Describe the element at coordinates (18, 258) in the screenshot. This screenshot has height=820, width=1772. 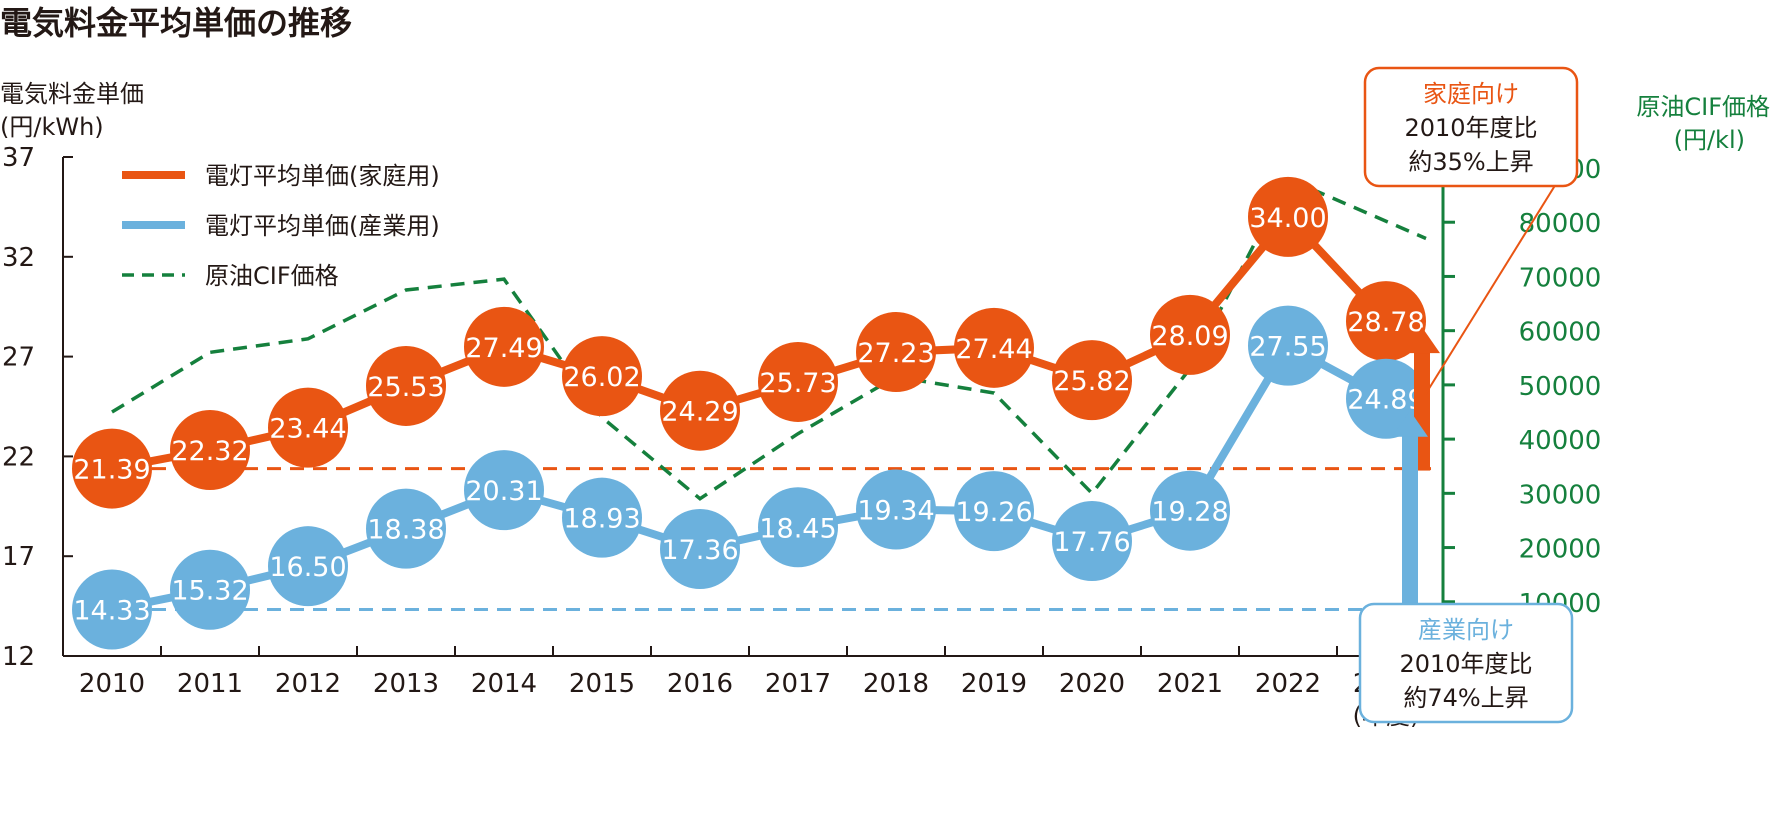
I see `y-left-tick-label: 32` at that location.